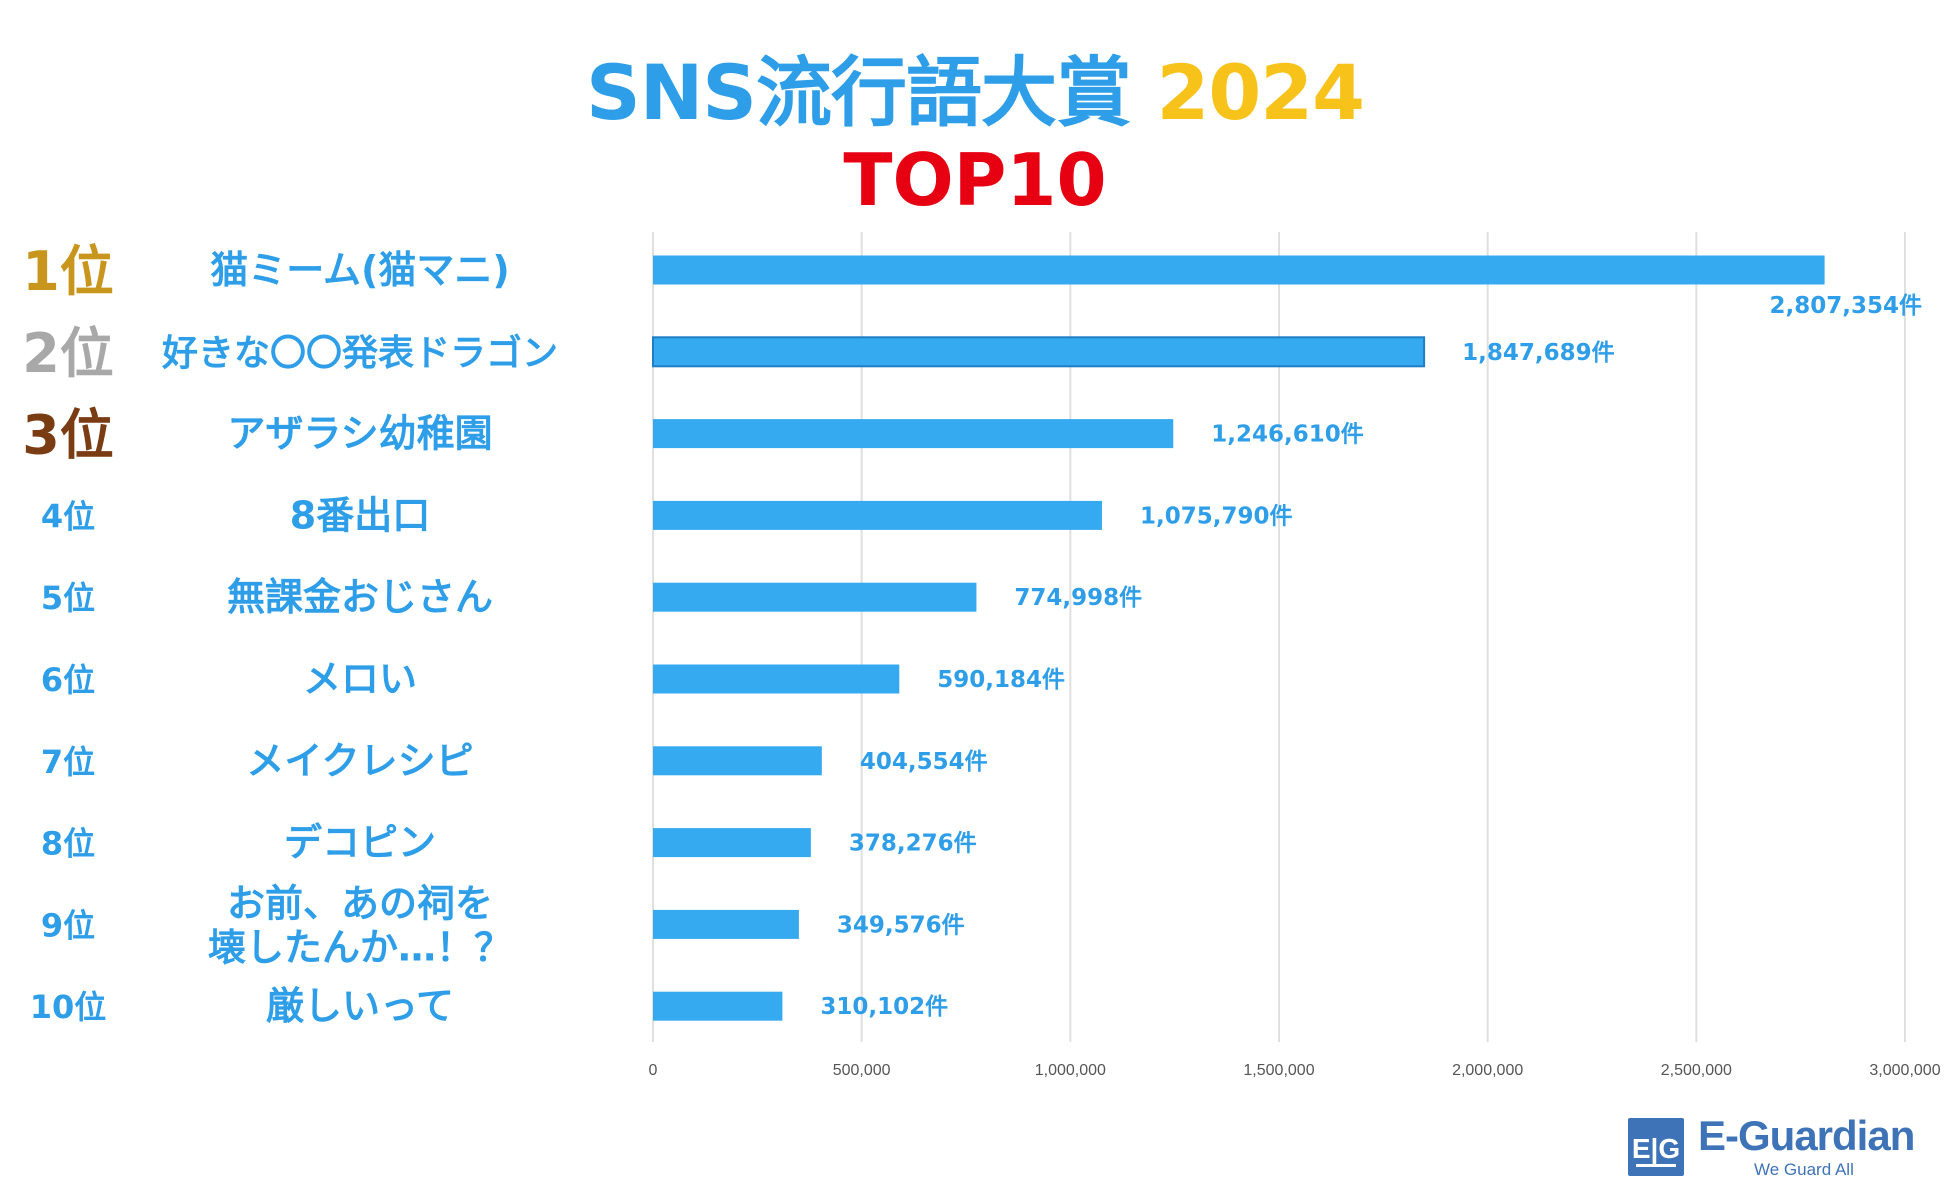  Describe the element at coordinates (68, 925) in the screenshot. I see `rank-label: 9位` at that location.